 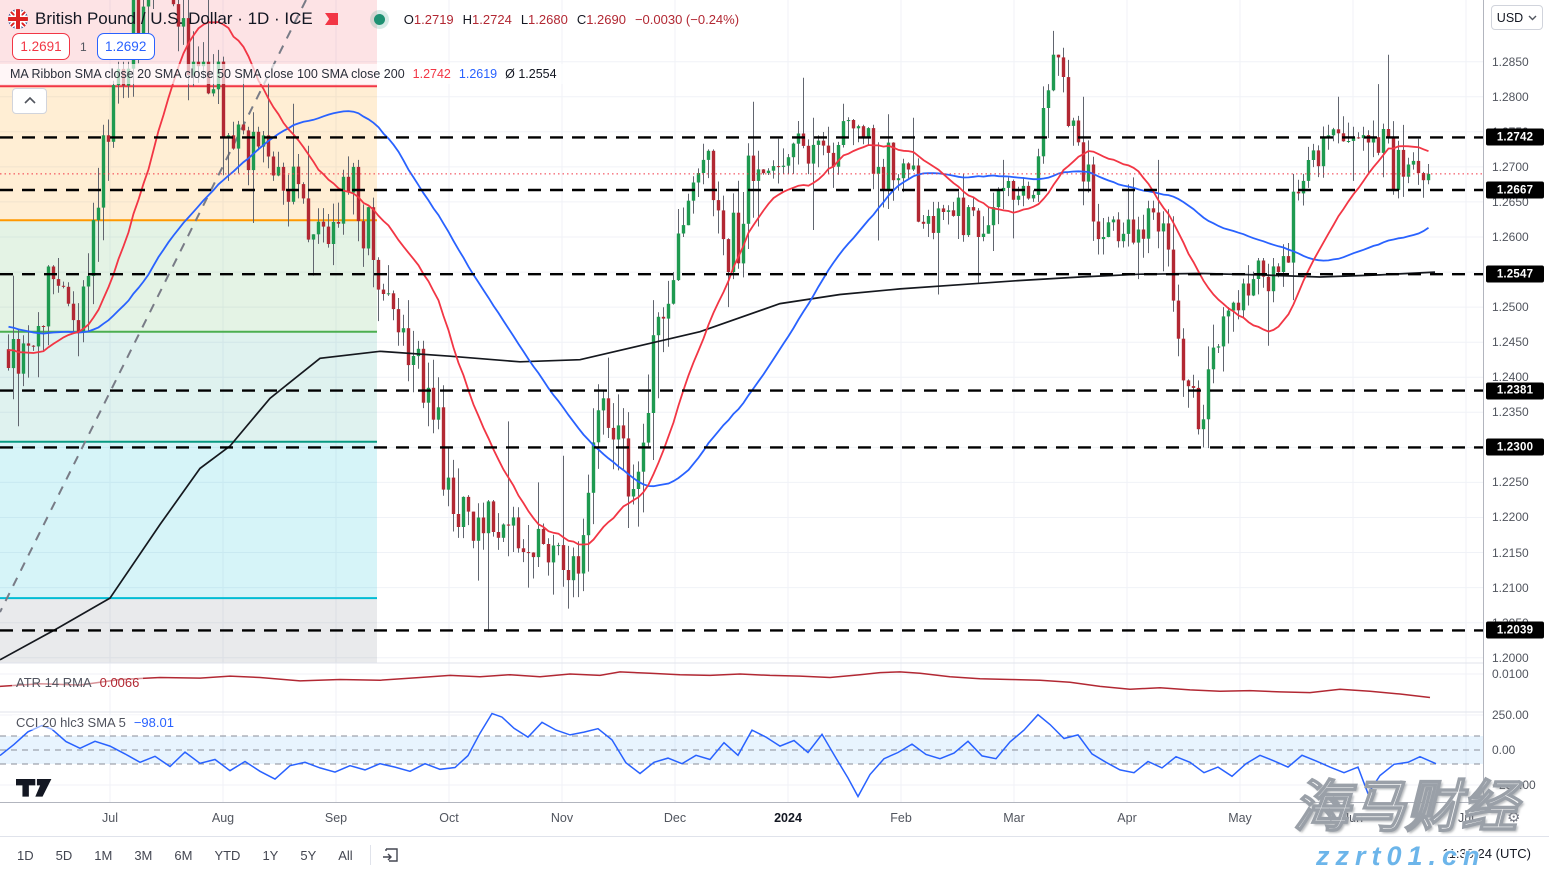 What do you see at coordinates (524, 19) in the screenshot?
I see `low-label: L` at bounding box center [524, 19].